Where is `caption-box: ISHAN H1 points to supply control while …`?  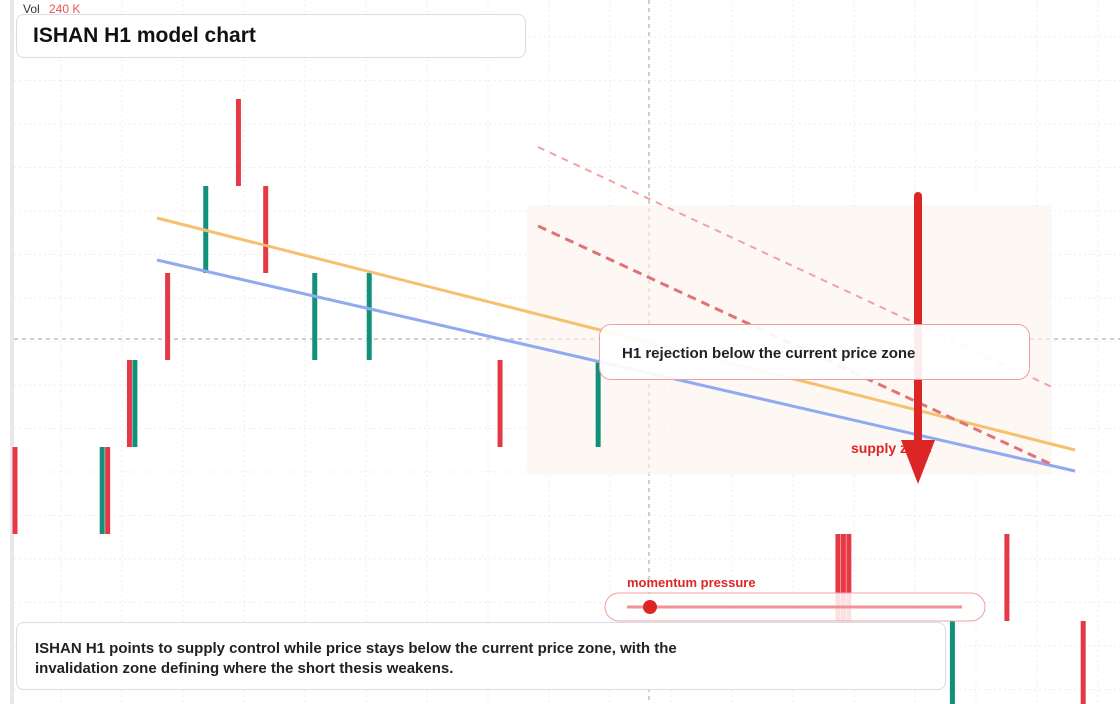
caption-box: ISHAN H1 points to supply control while … is located at coordinates (481, 656).